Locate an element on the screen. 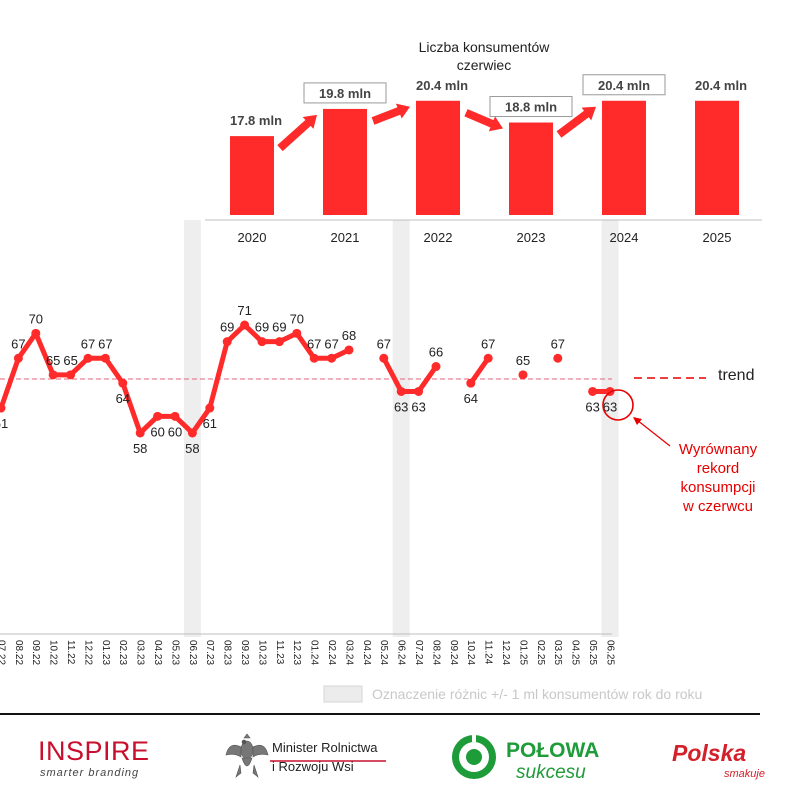 This screenshot has height=800, width=800. x-tick-label: 12.22 is located at coordinates (87, 652).